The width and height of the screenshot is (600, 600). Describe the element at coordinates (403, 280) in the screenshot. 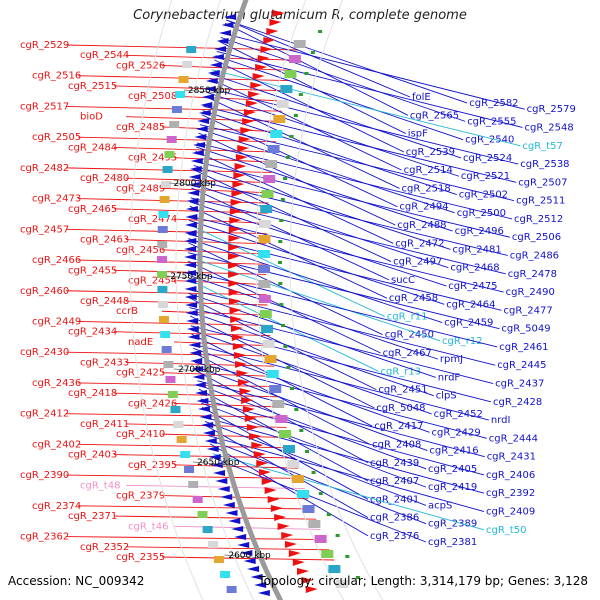

I see `gene-label-right: sucC` at that location.